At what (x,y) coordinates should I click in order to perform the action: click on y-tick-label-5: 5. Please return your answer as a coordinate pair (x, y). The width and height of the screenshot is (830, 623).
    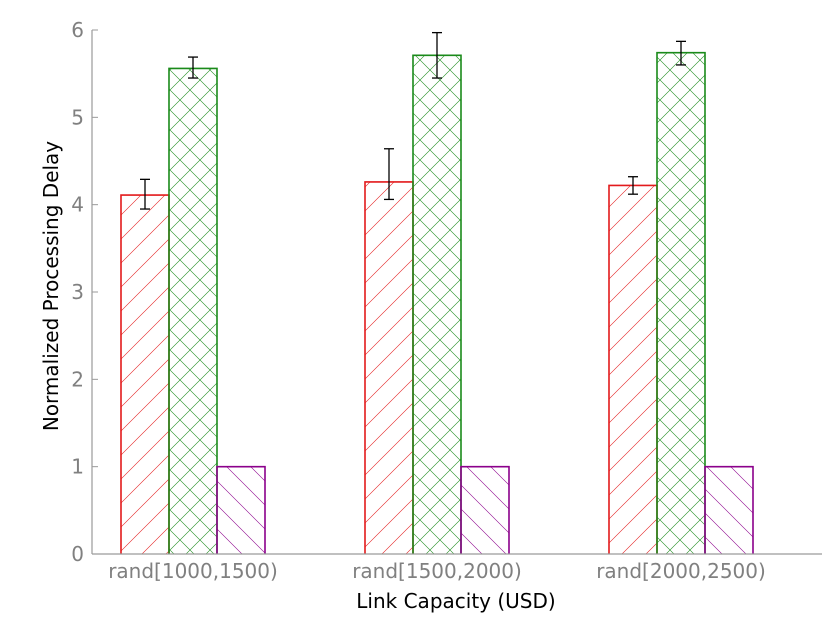
    Looking at the image, I should click on (77, 117).